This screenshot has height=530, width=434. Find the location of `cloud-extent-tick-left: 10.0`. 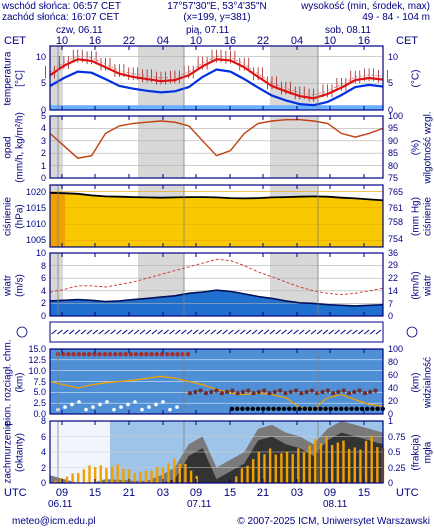

cloud-extent-tick-left: 10.0 is located at coordinates (37, 370).